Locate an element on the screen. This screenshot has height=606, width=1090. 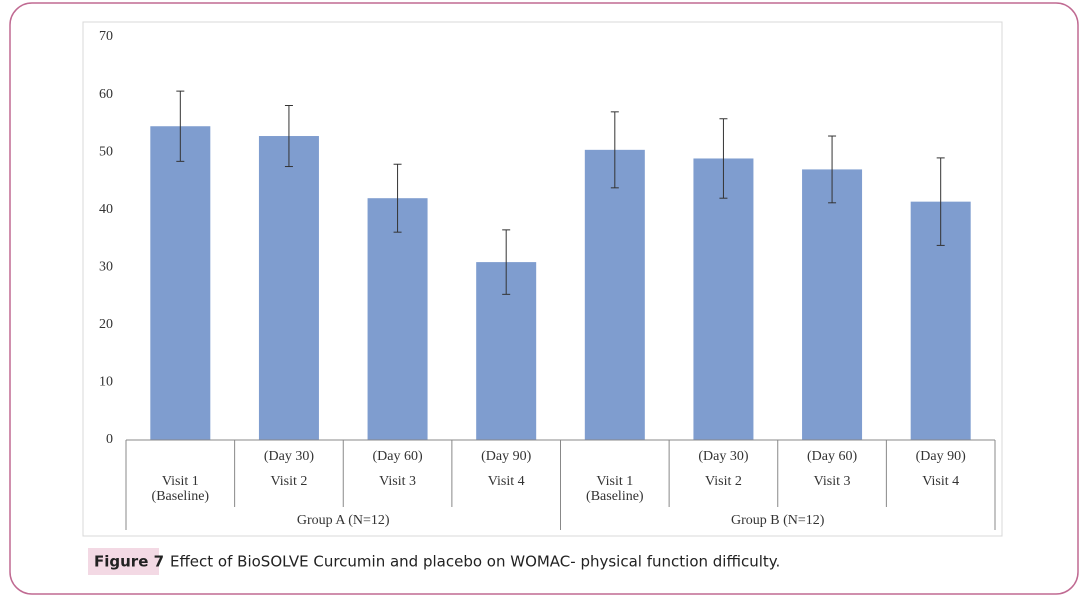
y-tick-label: 20 is located at coordinates (106, 324).